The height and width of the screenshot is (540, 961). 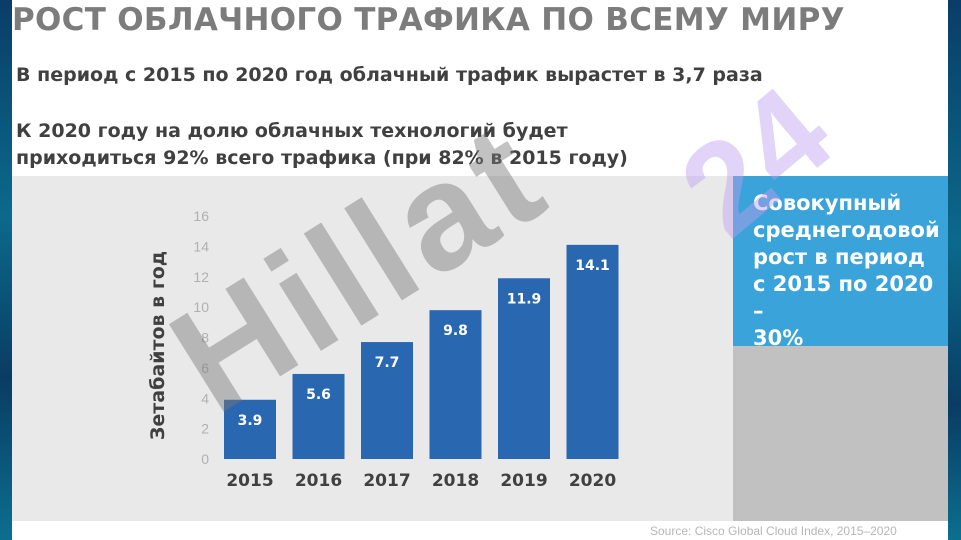 I want to click on data-label: 5.6, so click(x=318, y=395).